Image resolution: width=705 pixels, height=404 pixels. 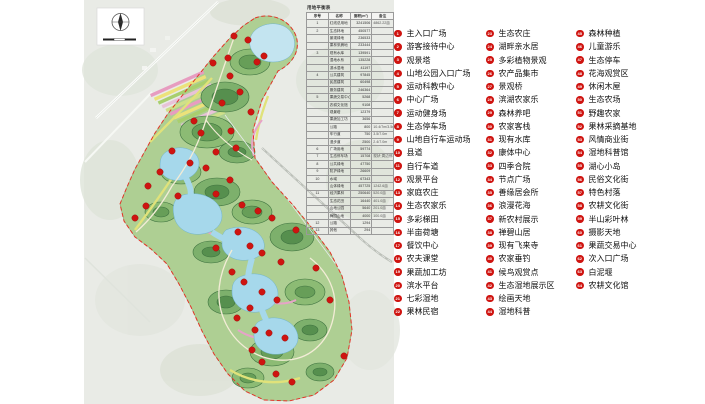 What do you see at coordinates (361, 38) in the screenshot?
I see `table-cell: 236533` at bounding box center [361, 38].